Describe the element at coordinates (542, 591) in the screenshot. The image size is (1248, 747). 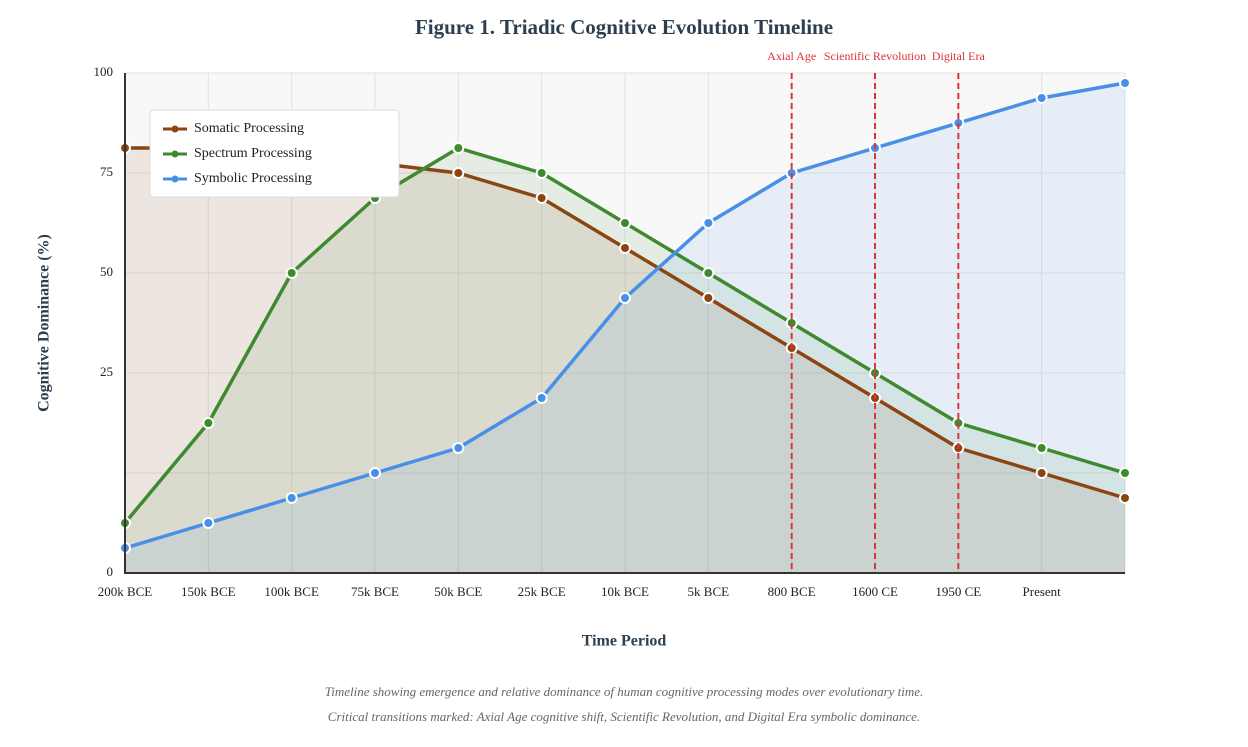
I see `x-tick-label: 25k BCE` at that location.